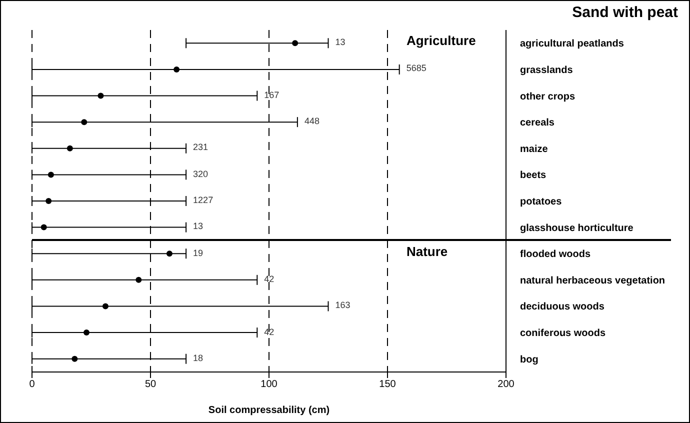 The image size is (690, 423). I want to click on y-tick-label: bog, so click(529, 360).